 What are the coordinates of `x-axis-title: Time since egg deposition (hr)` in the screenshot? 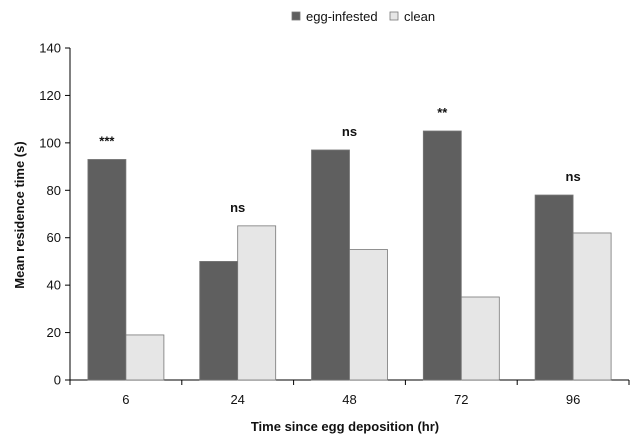 It's located at (345, 426).